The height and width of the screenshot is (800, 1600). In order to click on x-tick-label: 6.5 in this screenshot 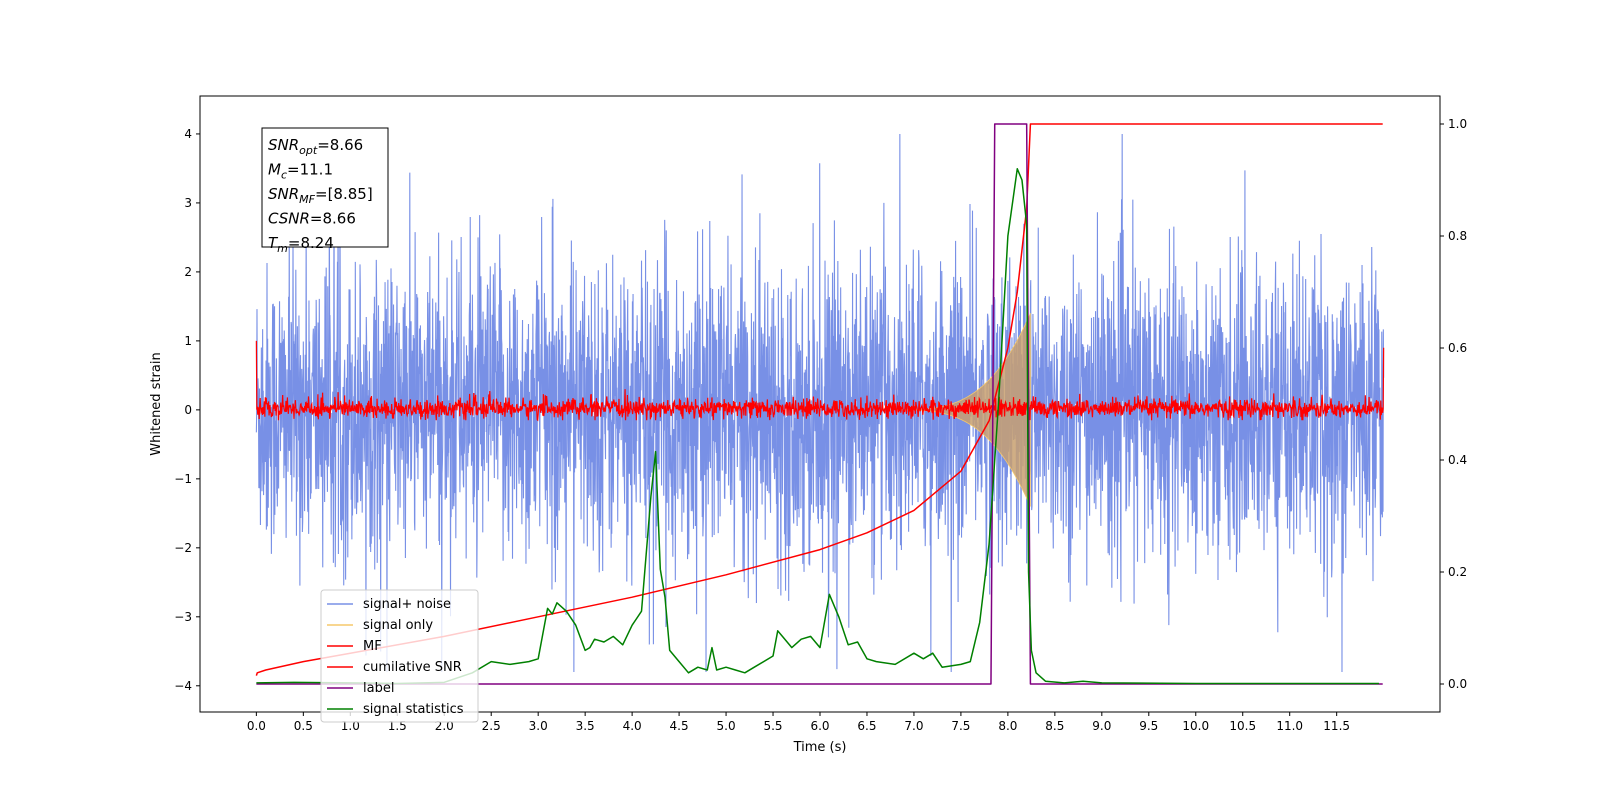, I will do `click(866, 726)`.